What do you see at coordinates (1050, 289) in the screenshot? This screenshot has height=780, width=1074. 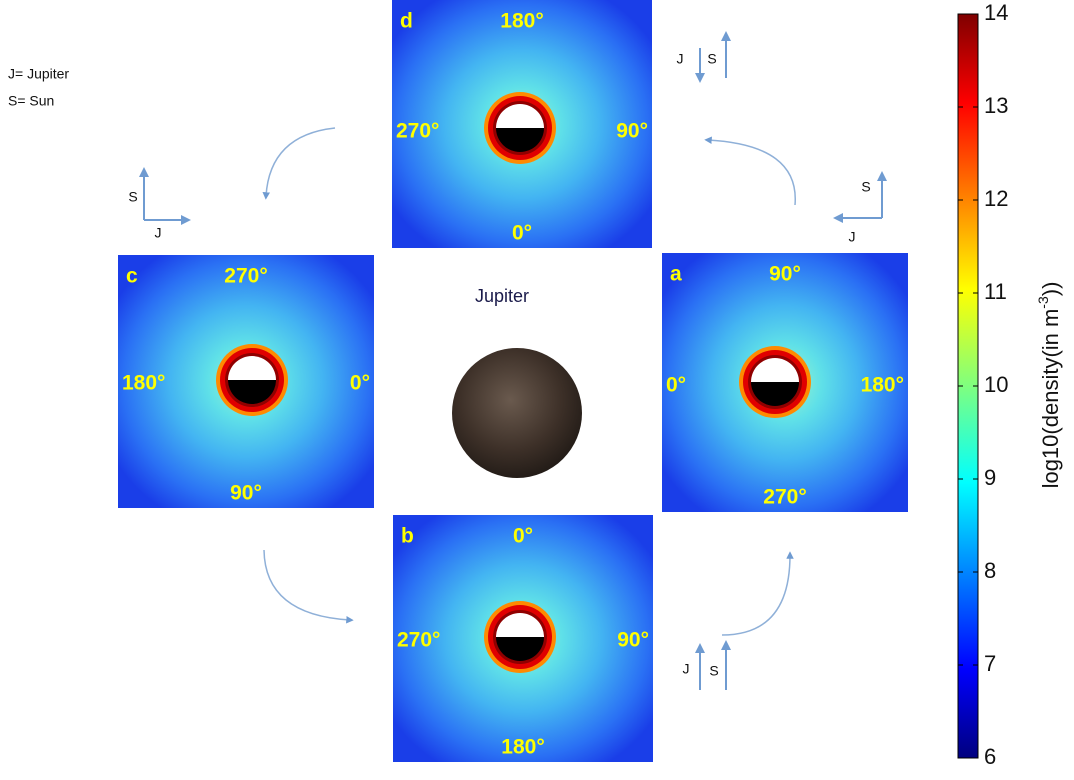 I see `colorbar-label-end: ))` at bounding box center [1050, 289].